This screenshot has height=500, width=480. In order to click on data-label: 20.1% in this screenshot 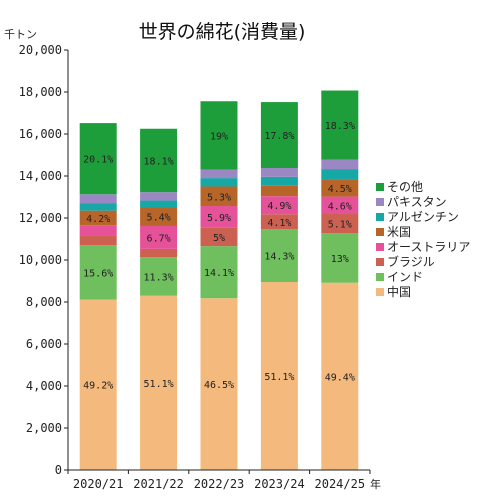, I will do `click(98, 160)`.